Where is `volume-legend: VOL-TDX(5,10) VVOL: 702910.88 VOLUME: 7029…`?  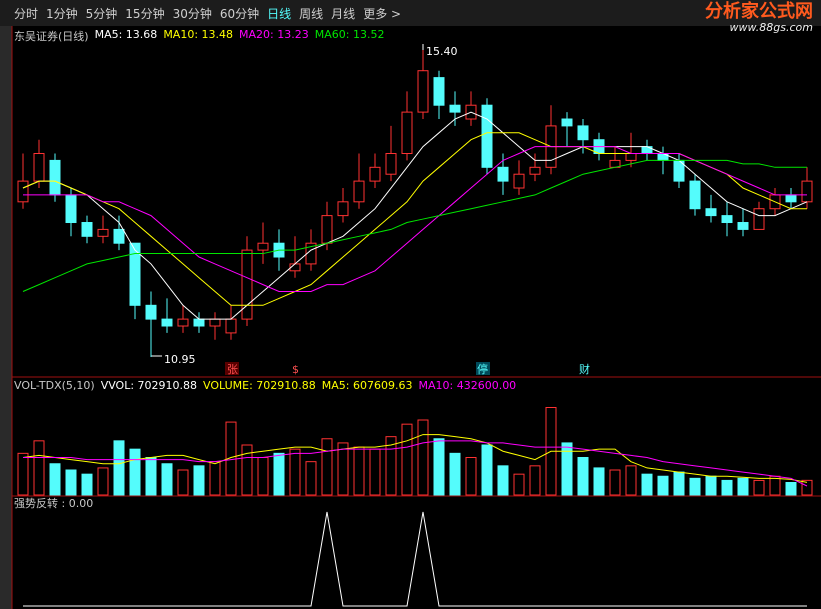
volume-legend: VOL-TDX(5,10) VVOL: 702910.88 VOLUME: 7029… is located at coordinates (265, 385).